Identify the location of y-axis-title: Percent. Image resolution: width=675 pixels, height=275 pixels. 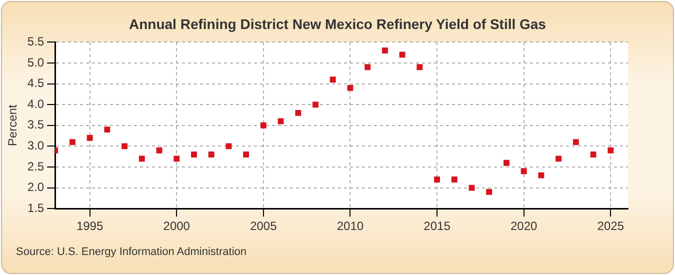
(13, 125).